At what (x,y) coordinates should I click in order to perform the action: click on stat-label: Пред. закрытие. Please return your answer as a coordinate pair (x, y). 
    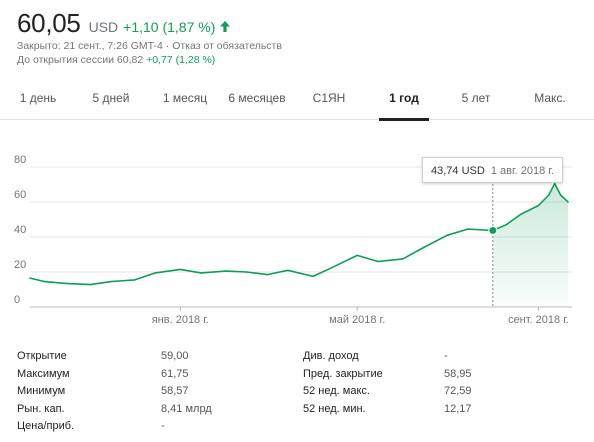
    Looking at the image, I should click on (343, 373).